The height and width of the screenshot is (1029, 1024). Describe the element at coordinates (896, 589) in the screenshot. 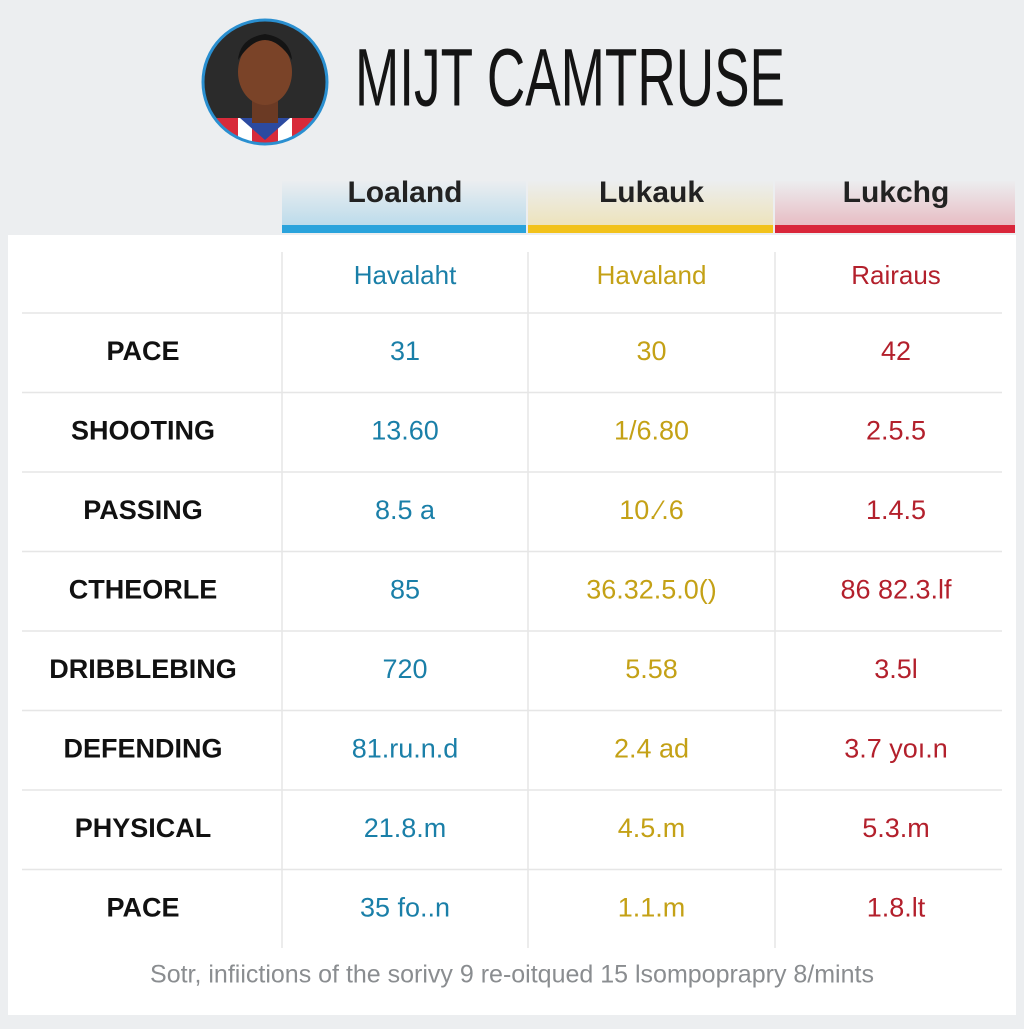

I see `cell-value: 86 82.3.lf` at that location.